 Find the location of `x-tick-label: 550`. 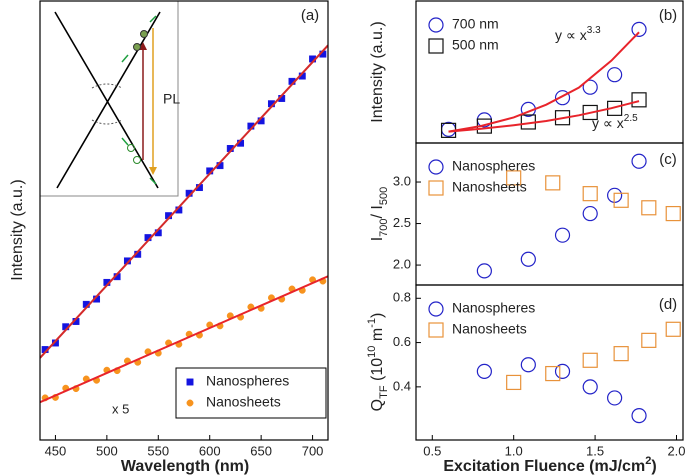

x-tick-label: 550 is located at coordinates (158, 450).